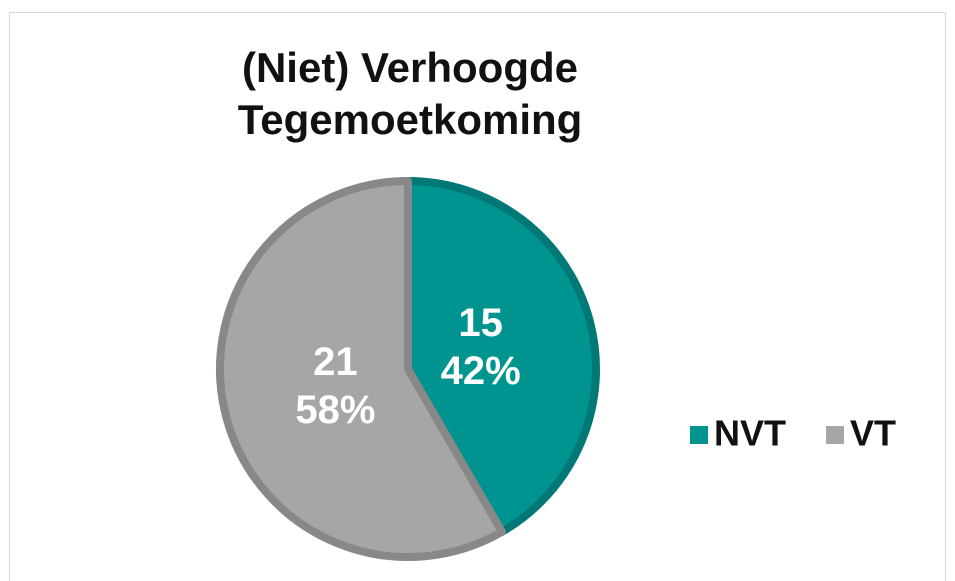 The height and width of the screenshot is (581, 955). I want to click on data-label-value: 21, so click(335, 362).